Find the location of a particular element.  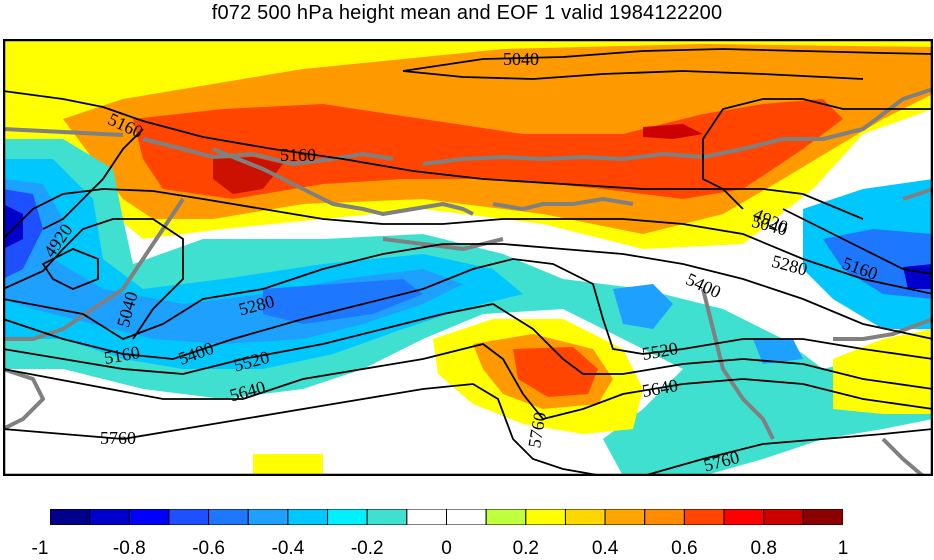

contour-4920-east is located at coordinates (817, 119).